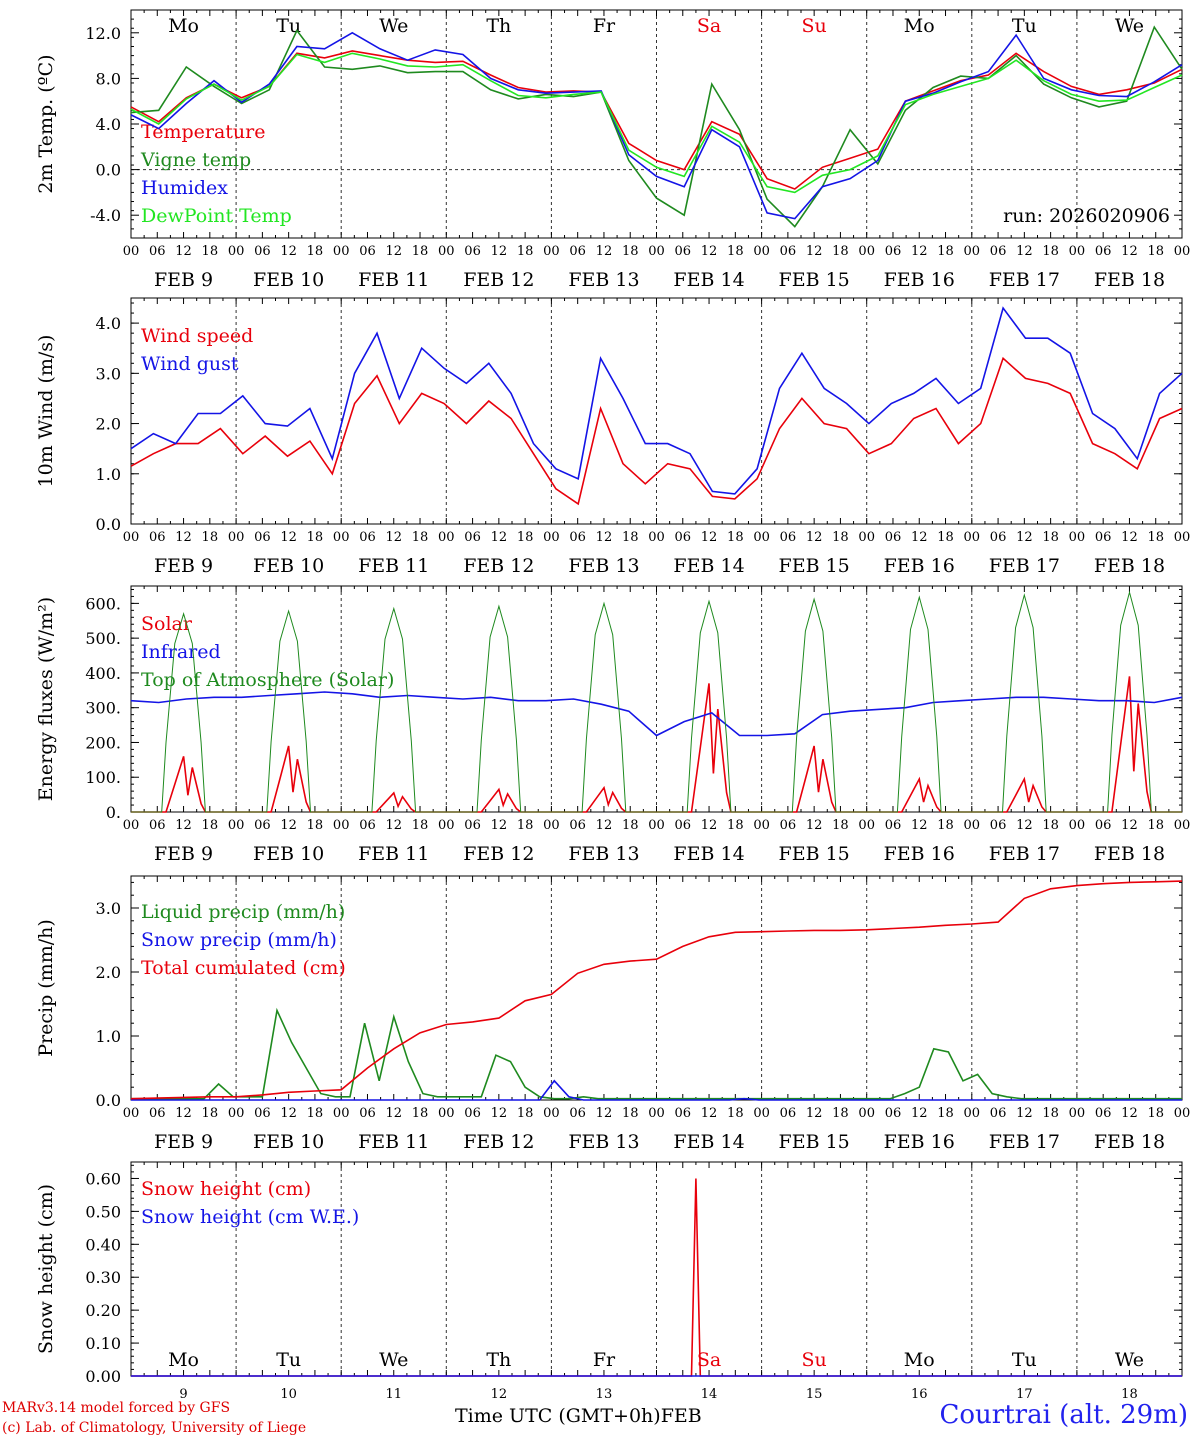 The image size is (1194, 1440). What do you see at coordinates (190, 364) in the screenshot?
I see `legend-entry: Wind gust` at bounding box center [190, 364].